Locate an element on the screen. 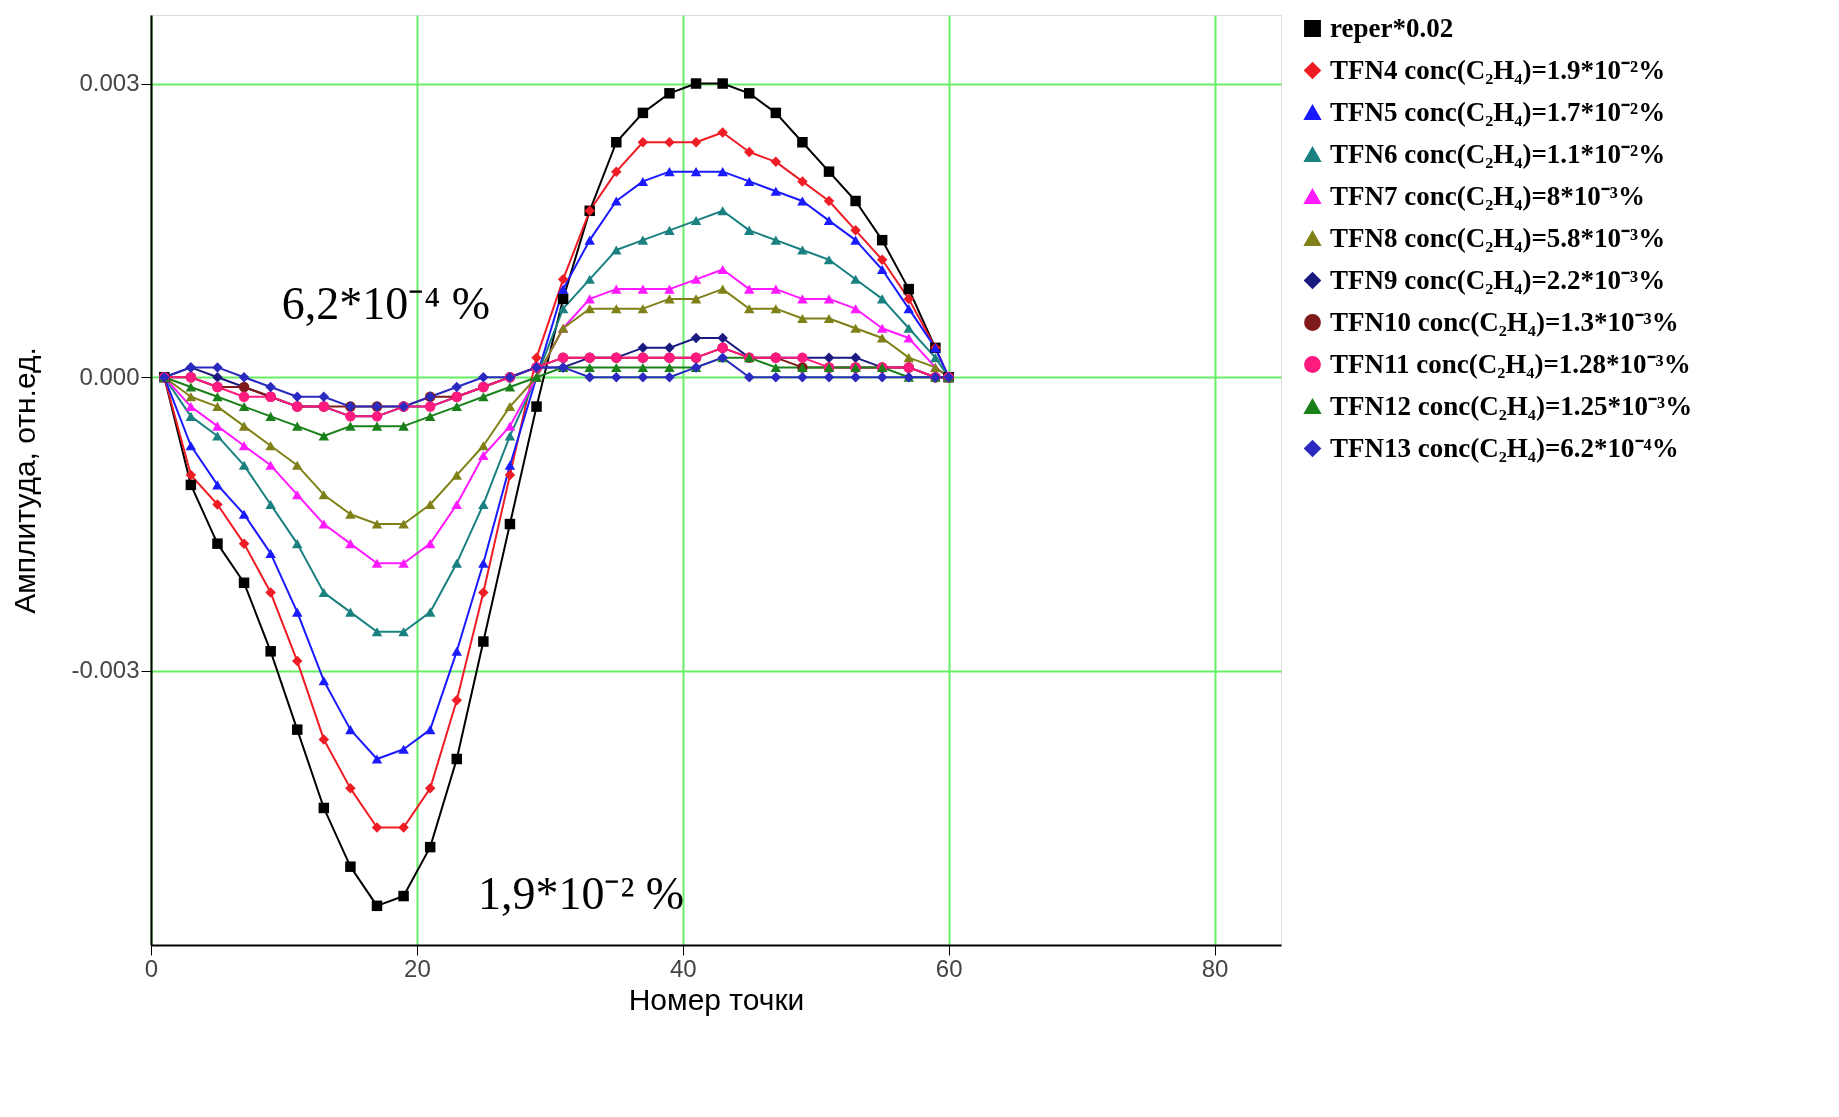 Image resolution: width=1839 pixels, height=1117 pixels. legend-label: TFN5 conc(C₂H₄)=1.7*10⁻²% is located at coordinates (1498, 111).